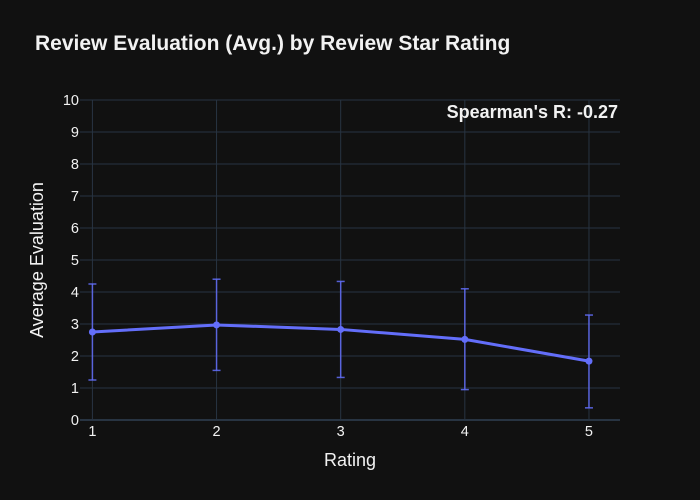 This screenshot has width=700, height=500. Describe the element at coordinates (217, 432) in the screenshot. I see `x-tick-label: 2` at that location.